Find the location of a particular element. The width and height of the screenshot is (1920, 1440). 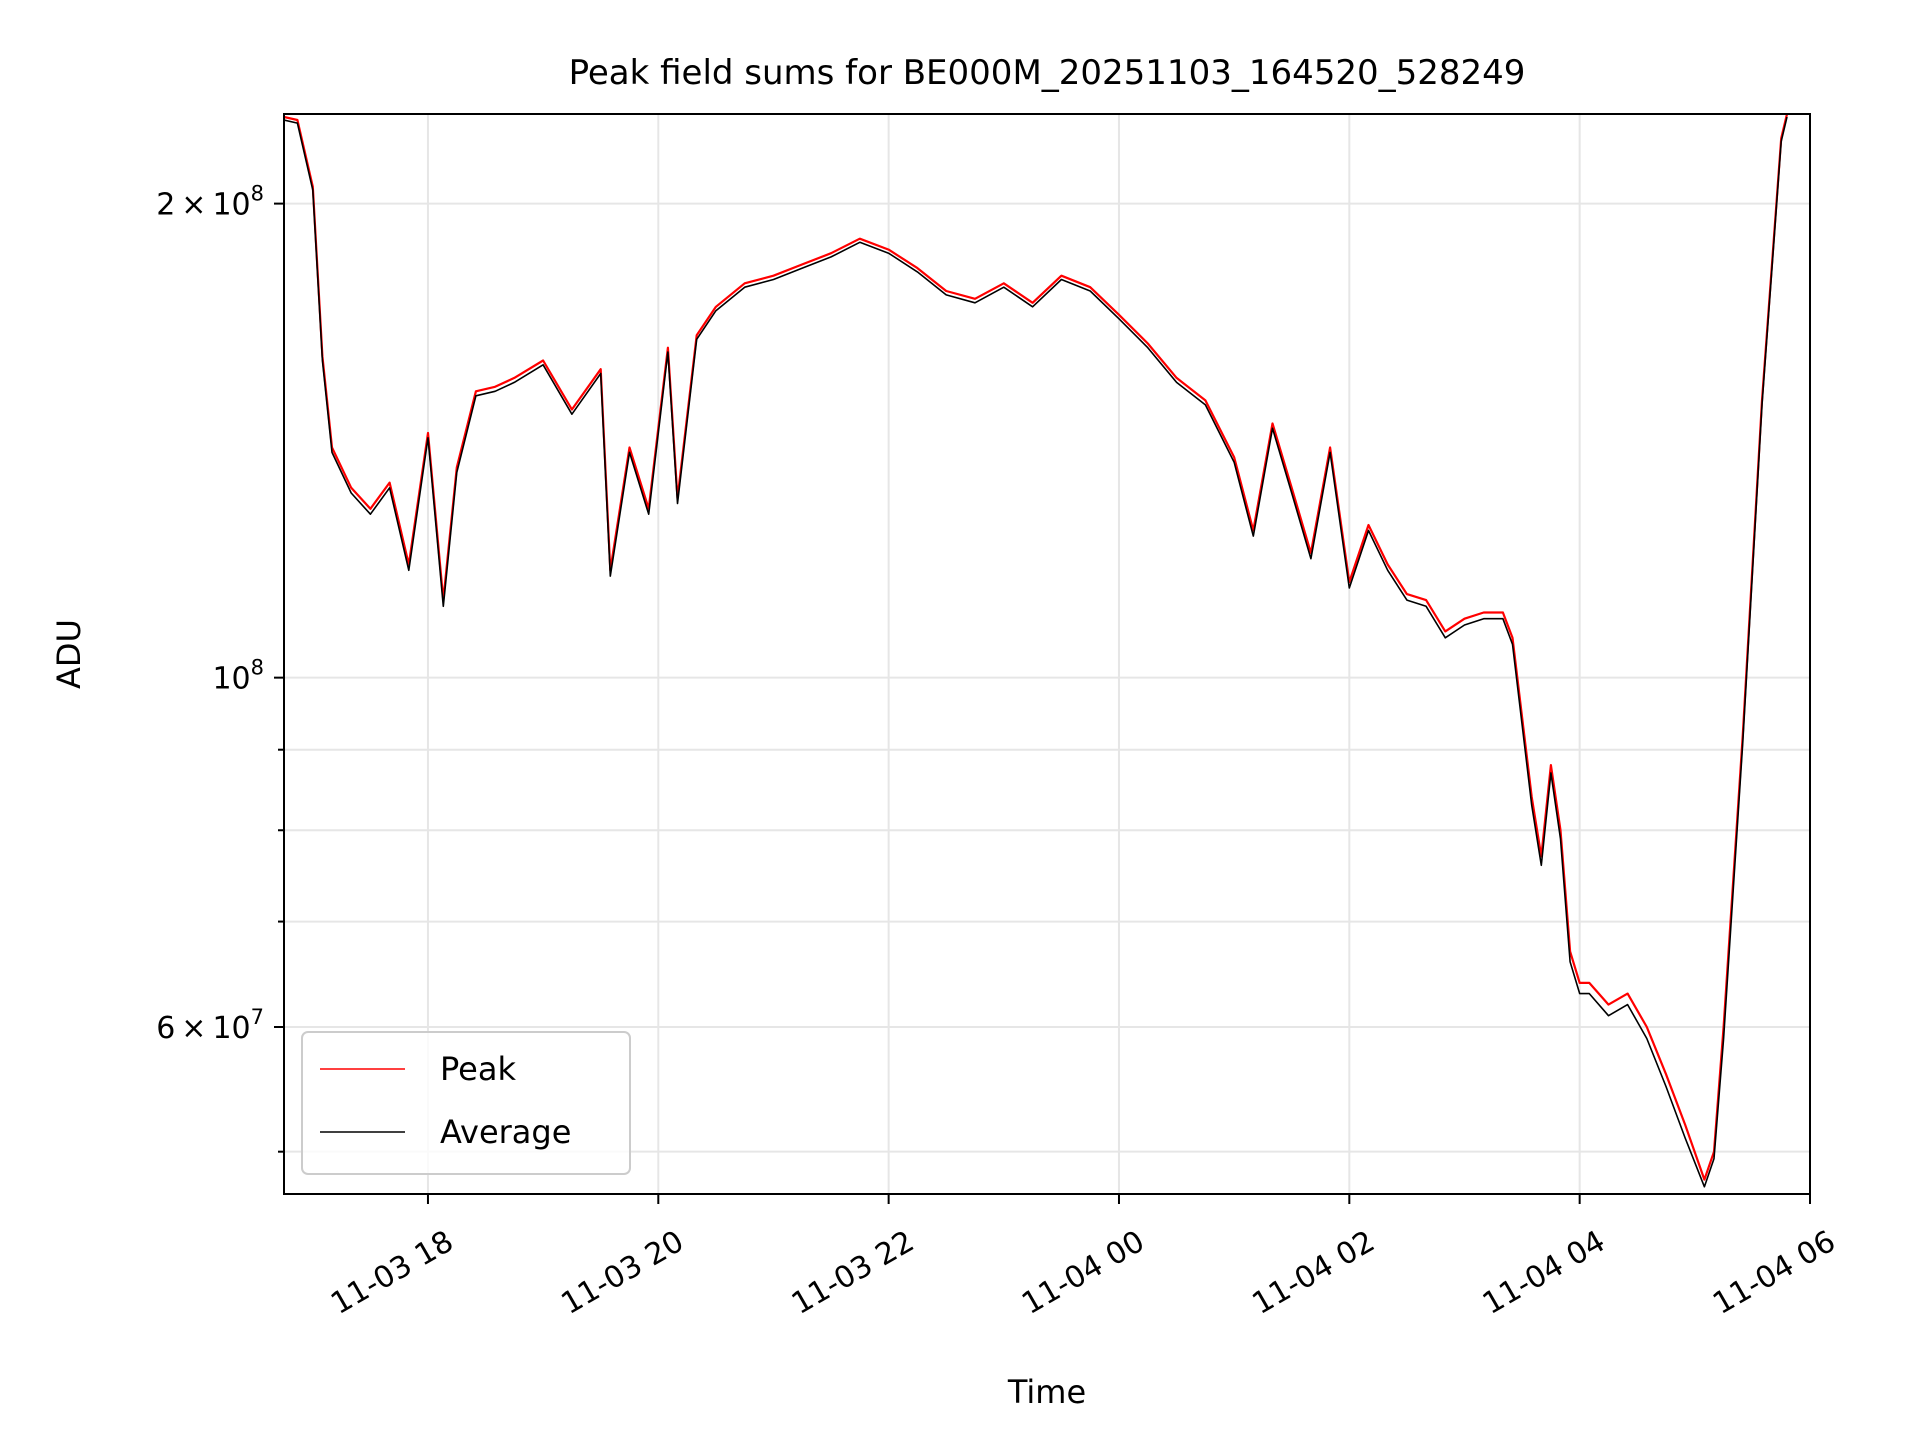

y-tick-label: 108 is located at coordinates (238, 676).